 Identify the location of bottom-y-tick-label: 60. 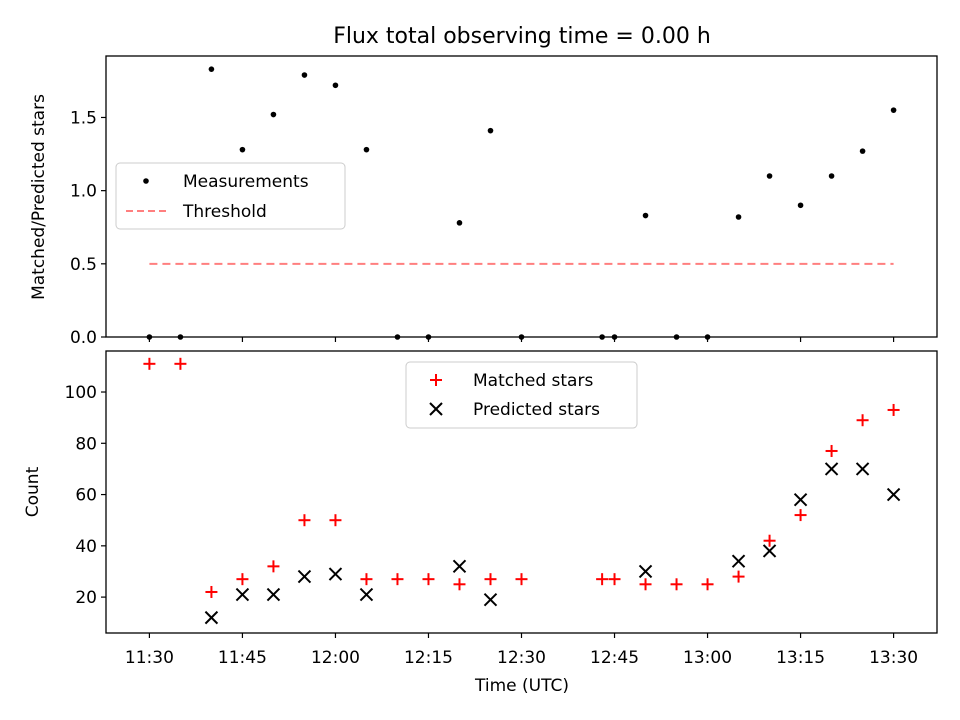
(86, 496).